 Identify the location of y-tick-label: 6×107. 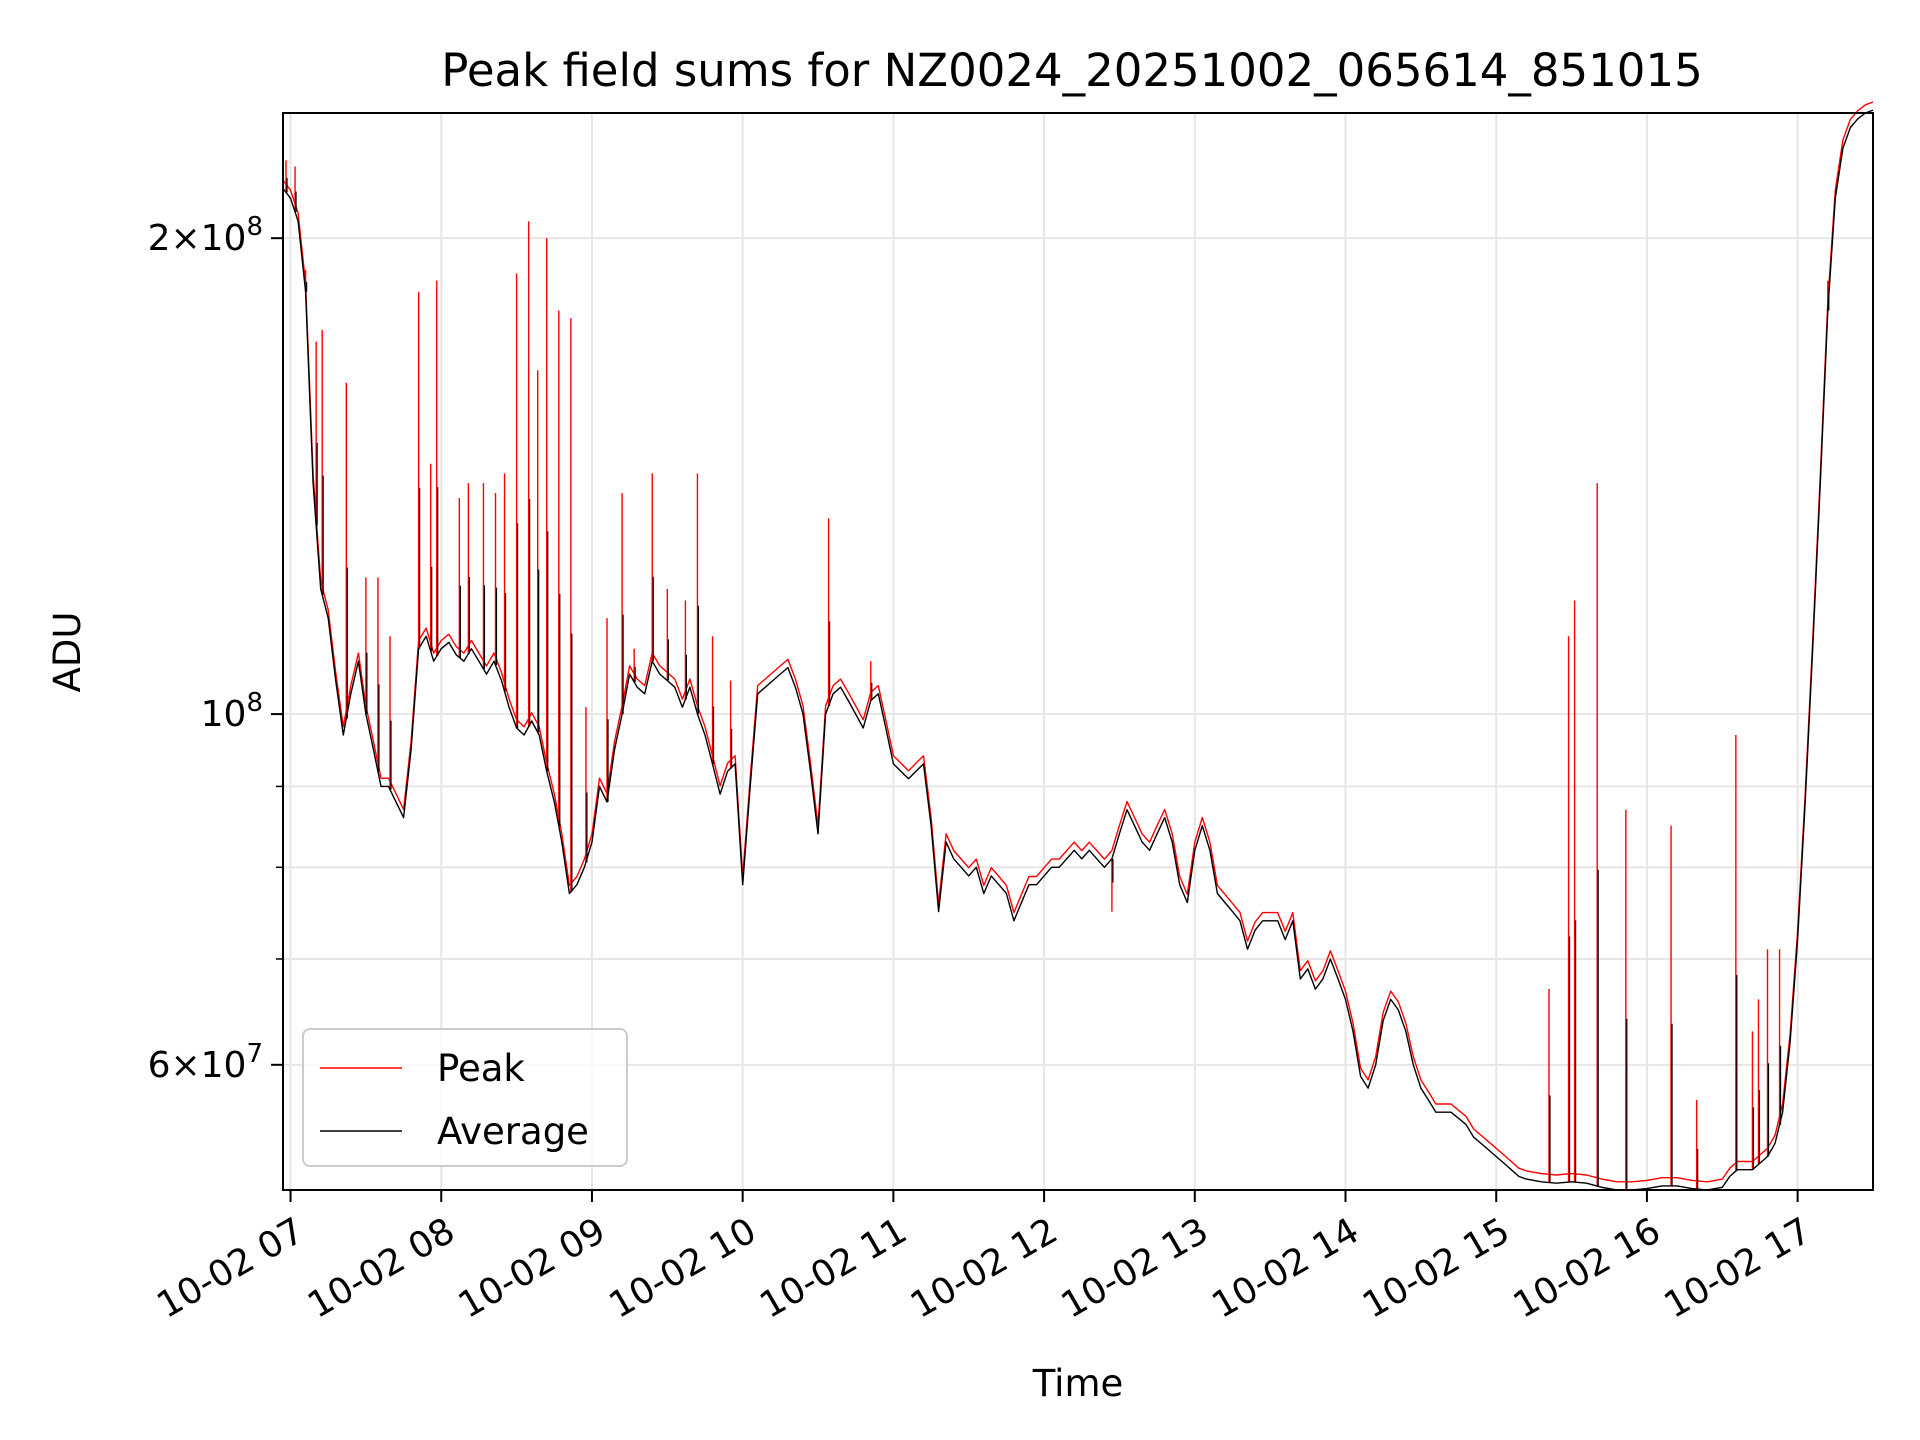
(205, 1062).